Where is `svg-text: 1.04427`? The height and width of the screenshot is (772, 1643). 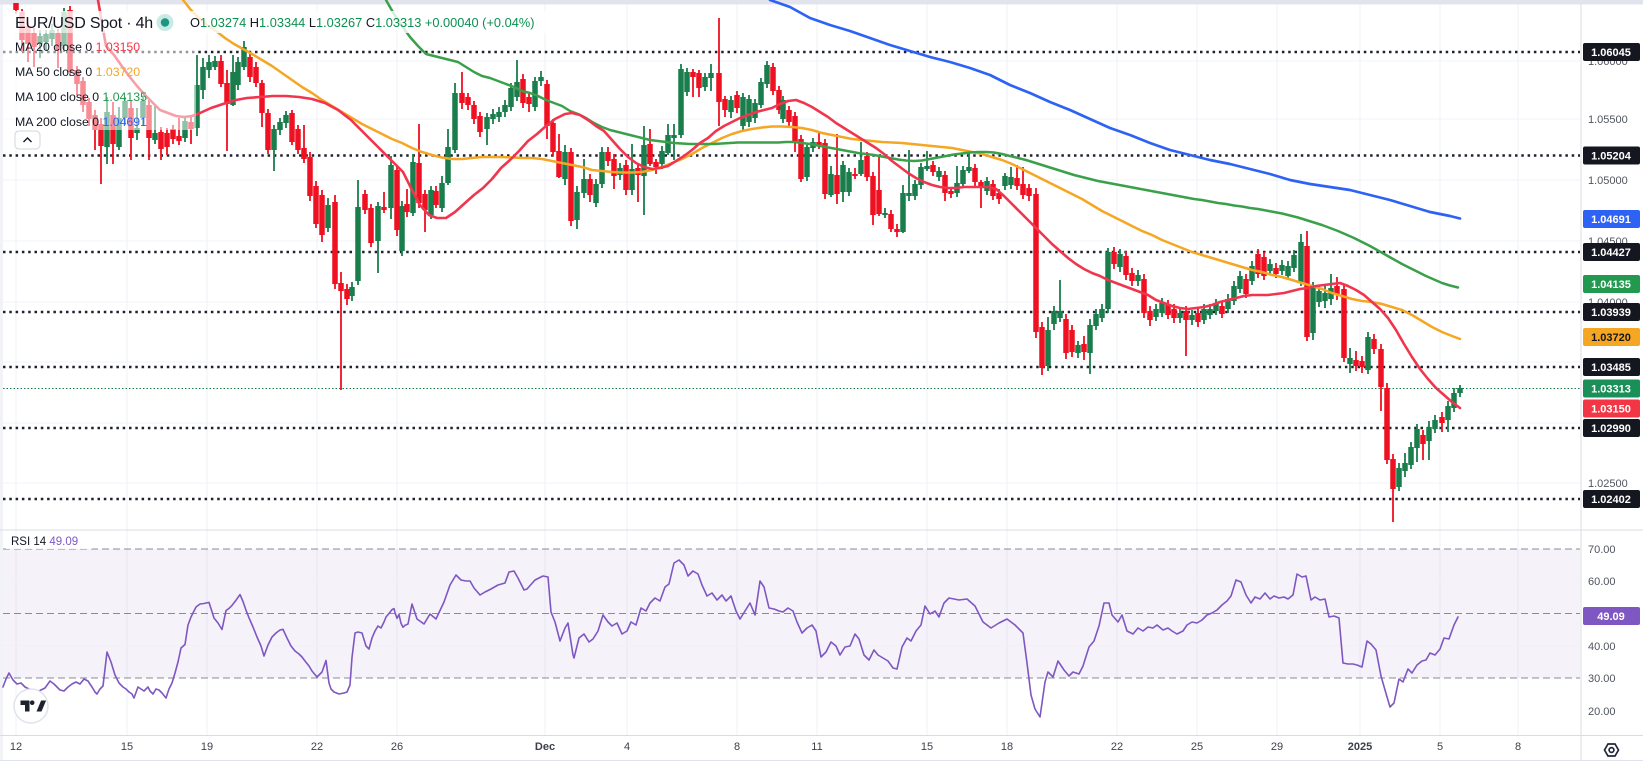 svg-text: 1.04427 is located at coordinates (1611, 253).